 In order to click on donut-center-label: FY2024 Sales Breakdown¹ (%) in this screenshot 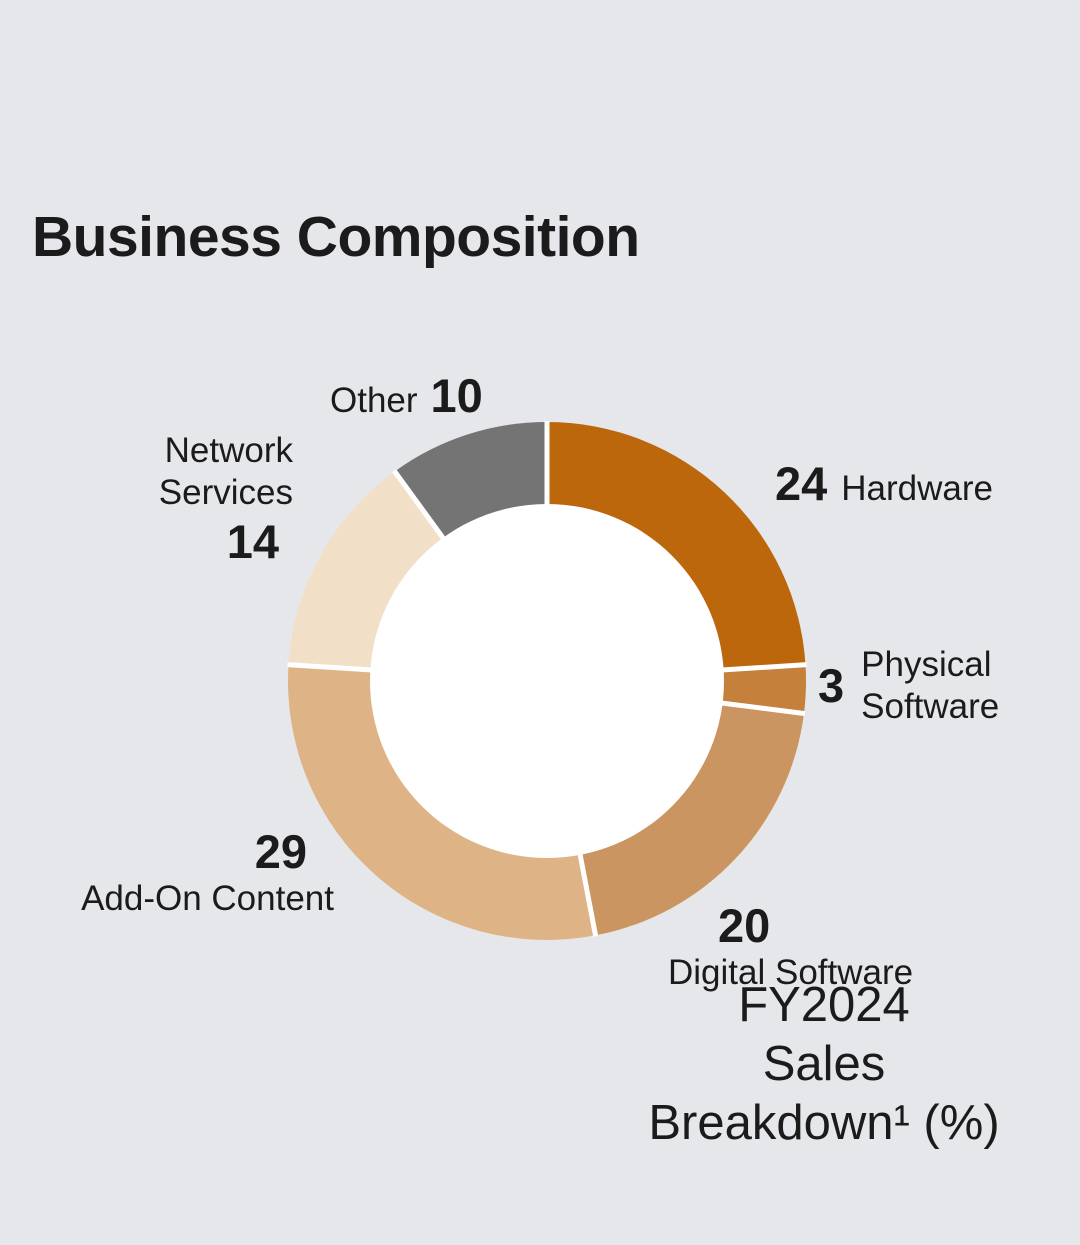, I will do `click(824, 1064)`.